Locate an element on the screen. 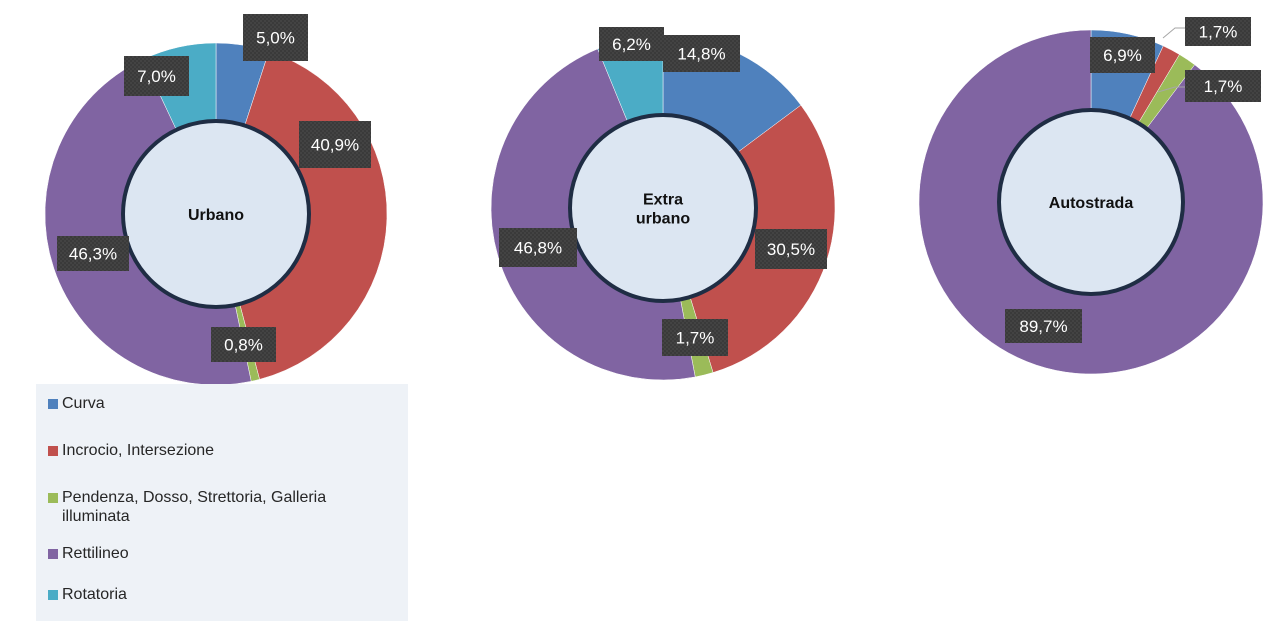  center-label: Urbano is located at coordinates (216, 215).